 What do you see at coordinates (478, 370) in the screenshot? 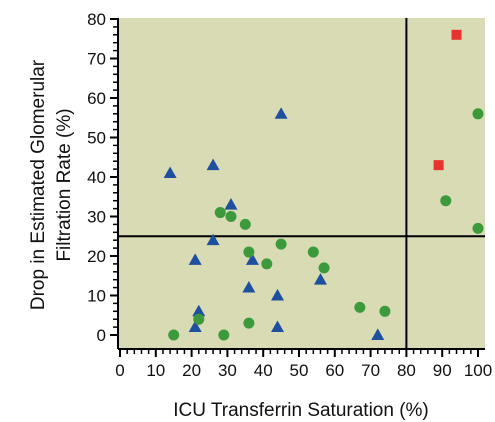
I see `x-tick-label: 100` at bounding box center [478, 370].